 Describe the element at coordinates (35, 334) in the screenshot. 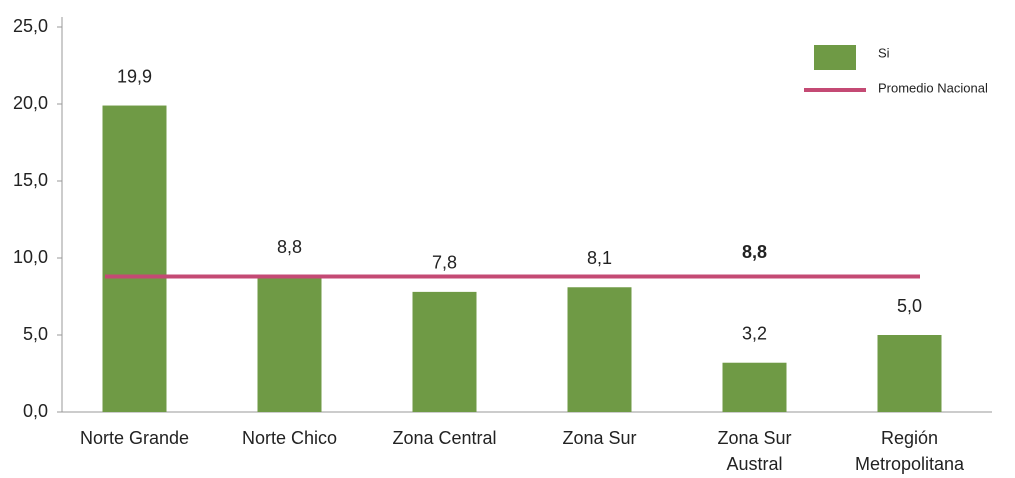

I see `y-tick-label: 5,0` at that location.